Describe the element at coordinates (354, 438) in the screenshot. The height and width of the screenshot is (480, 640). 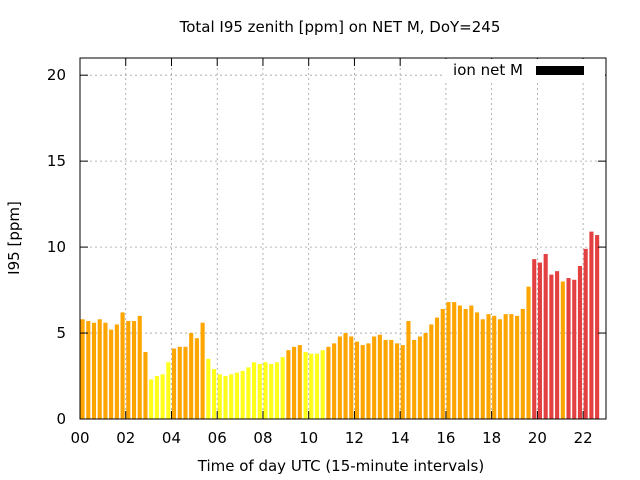
I see `x-tick-label: 12` at that location.